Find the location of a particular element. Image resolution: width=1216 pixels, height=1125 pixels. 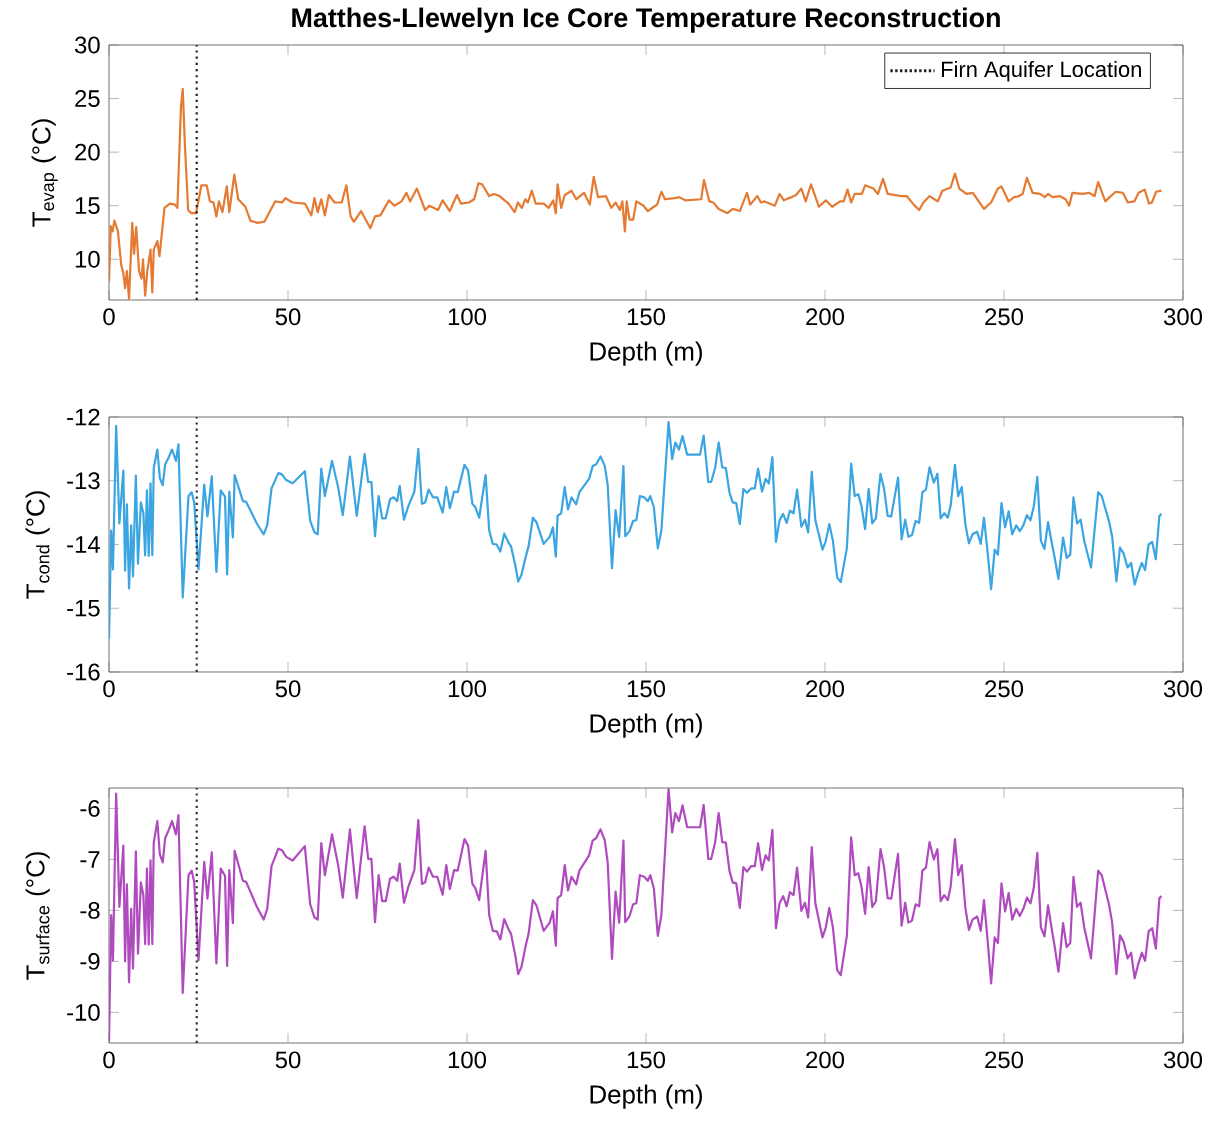

y-tick-label: -10 is located at coordinates (83, 1012).